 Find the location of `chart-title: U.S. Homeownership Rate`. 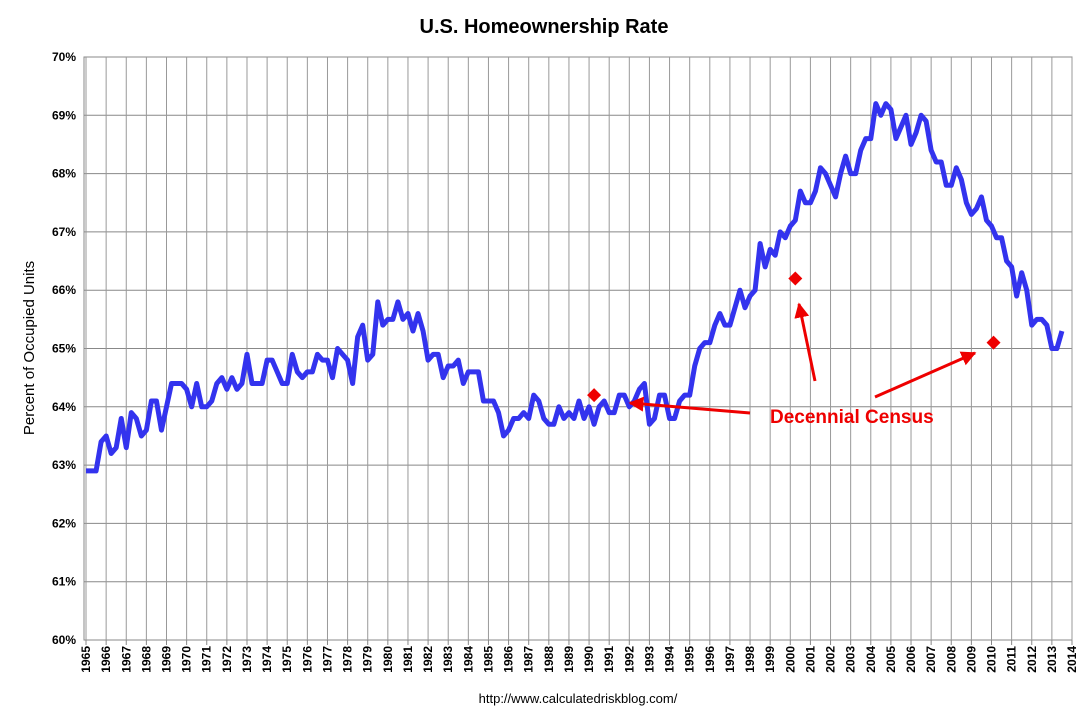

chart-title: U.S. Homeownership Rate is located at coordinates (544, 27).